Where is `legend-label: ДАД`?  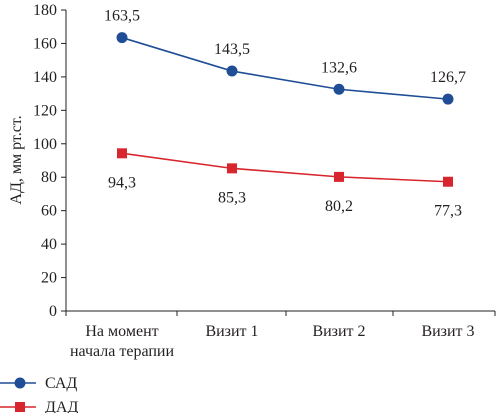
legend-label: ДАД is located at coordinates (61, 406).